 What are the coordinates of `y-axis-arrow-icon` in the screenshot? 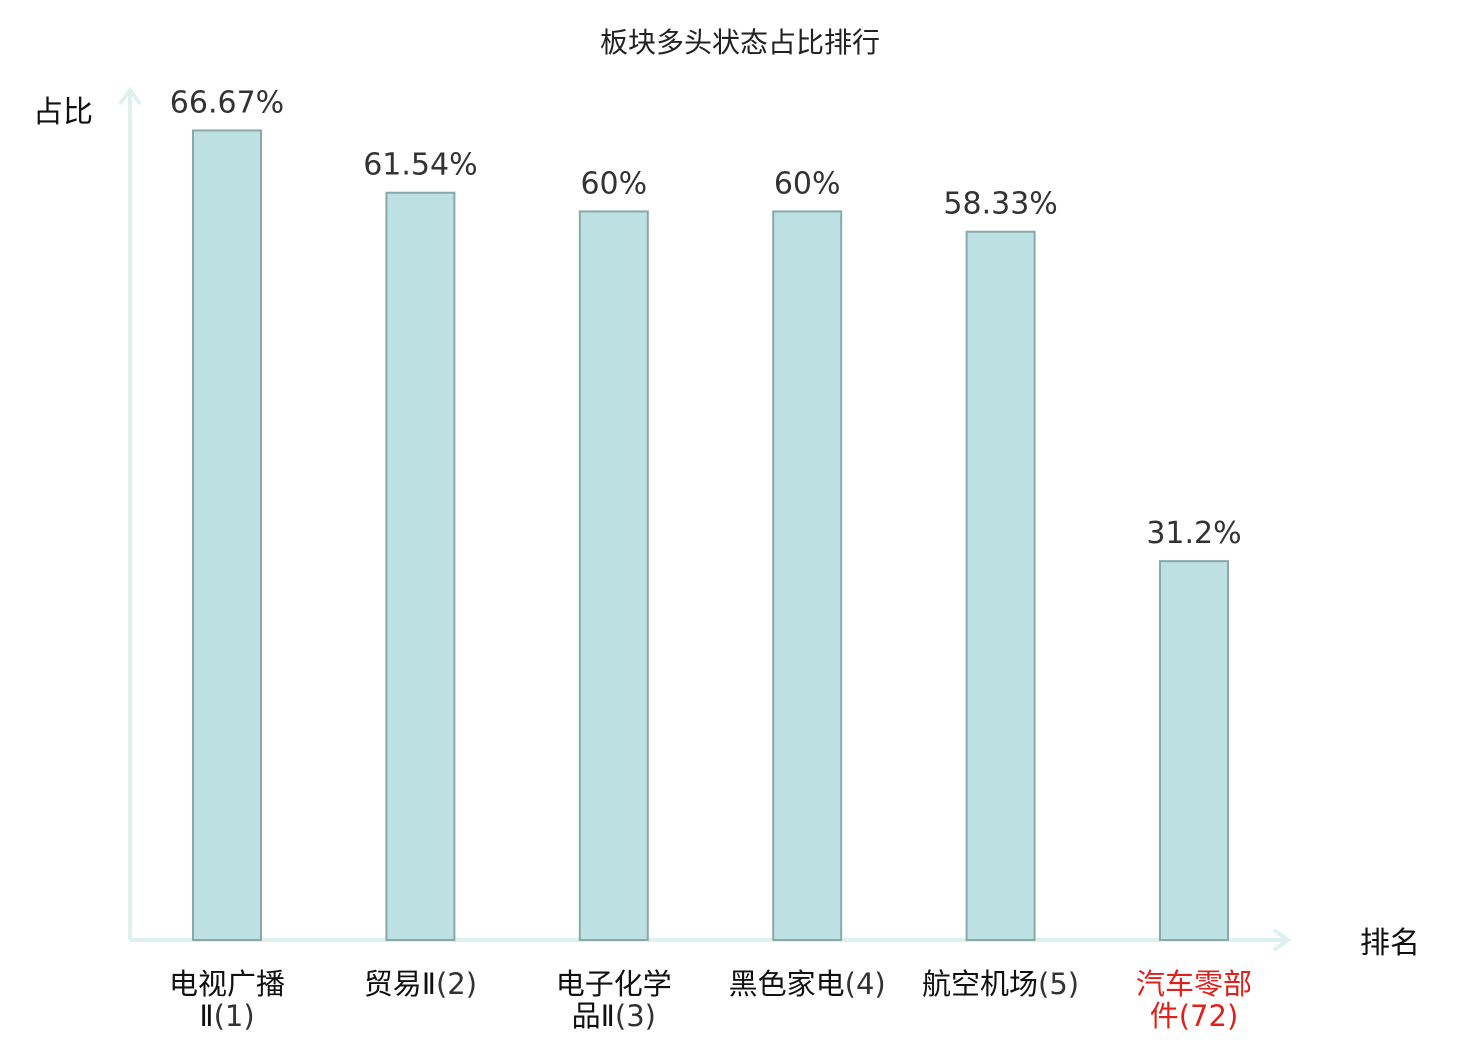 It's located at (130, 96).